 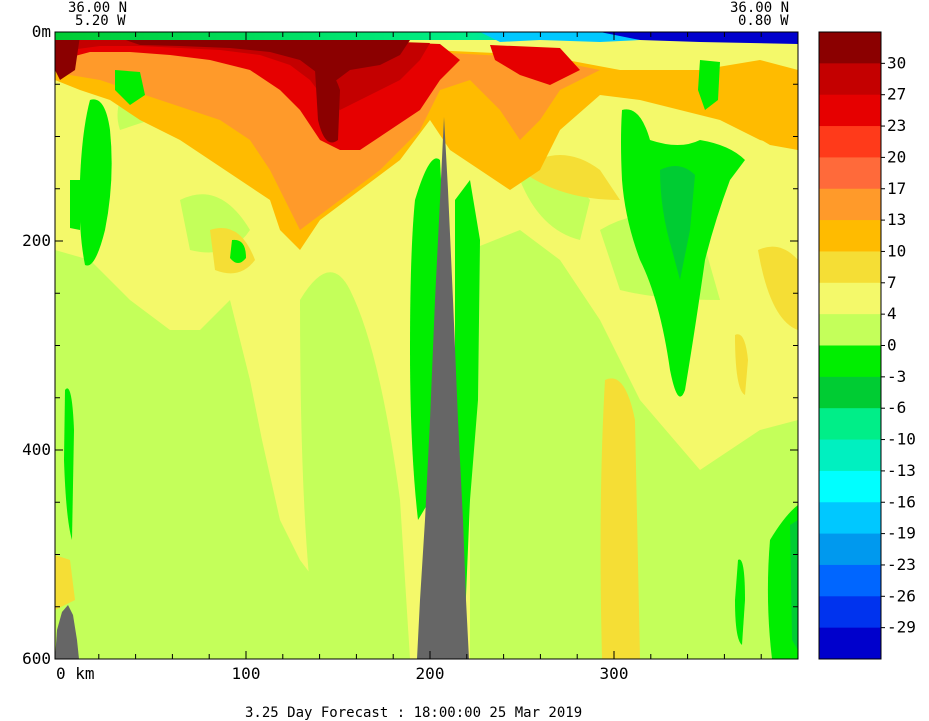 I want to click on left-corner-lat: 36.00 N, so click(x=97, y=8).